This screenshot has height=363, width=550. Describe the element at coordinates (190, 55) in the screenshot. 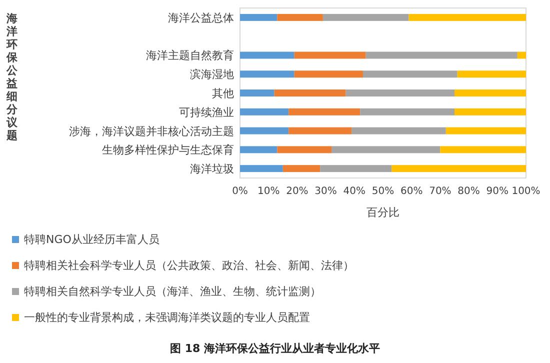

I see `y-tick-label: 海洋主题自然教育` at that location.